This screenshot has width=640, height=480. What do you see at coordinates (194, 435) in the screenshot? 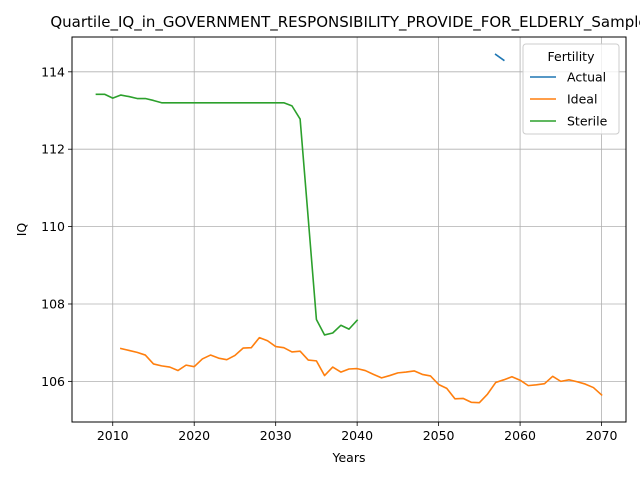
I see `x-tick-label: 2020` at bounding box center [194, 435].